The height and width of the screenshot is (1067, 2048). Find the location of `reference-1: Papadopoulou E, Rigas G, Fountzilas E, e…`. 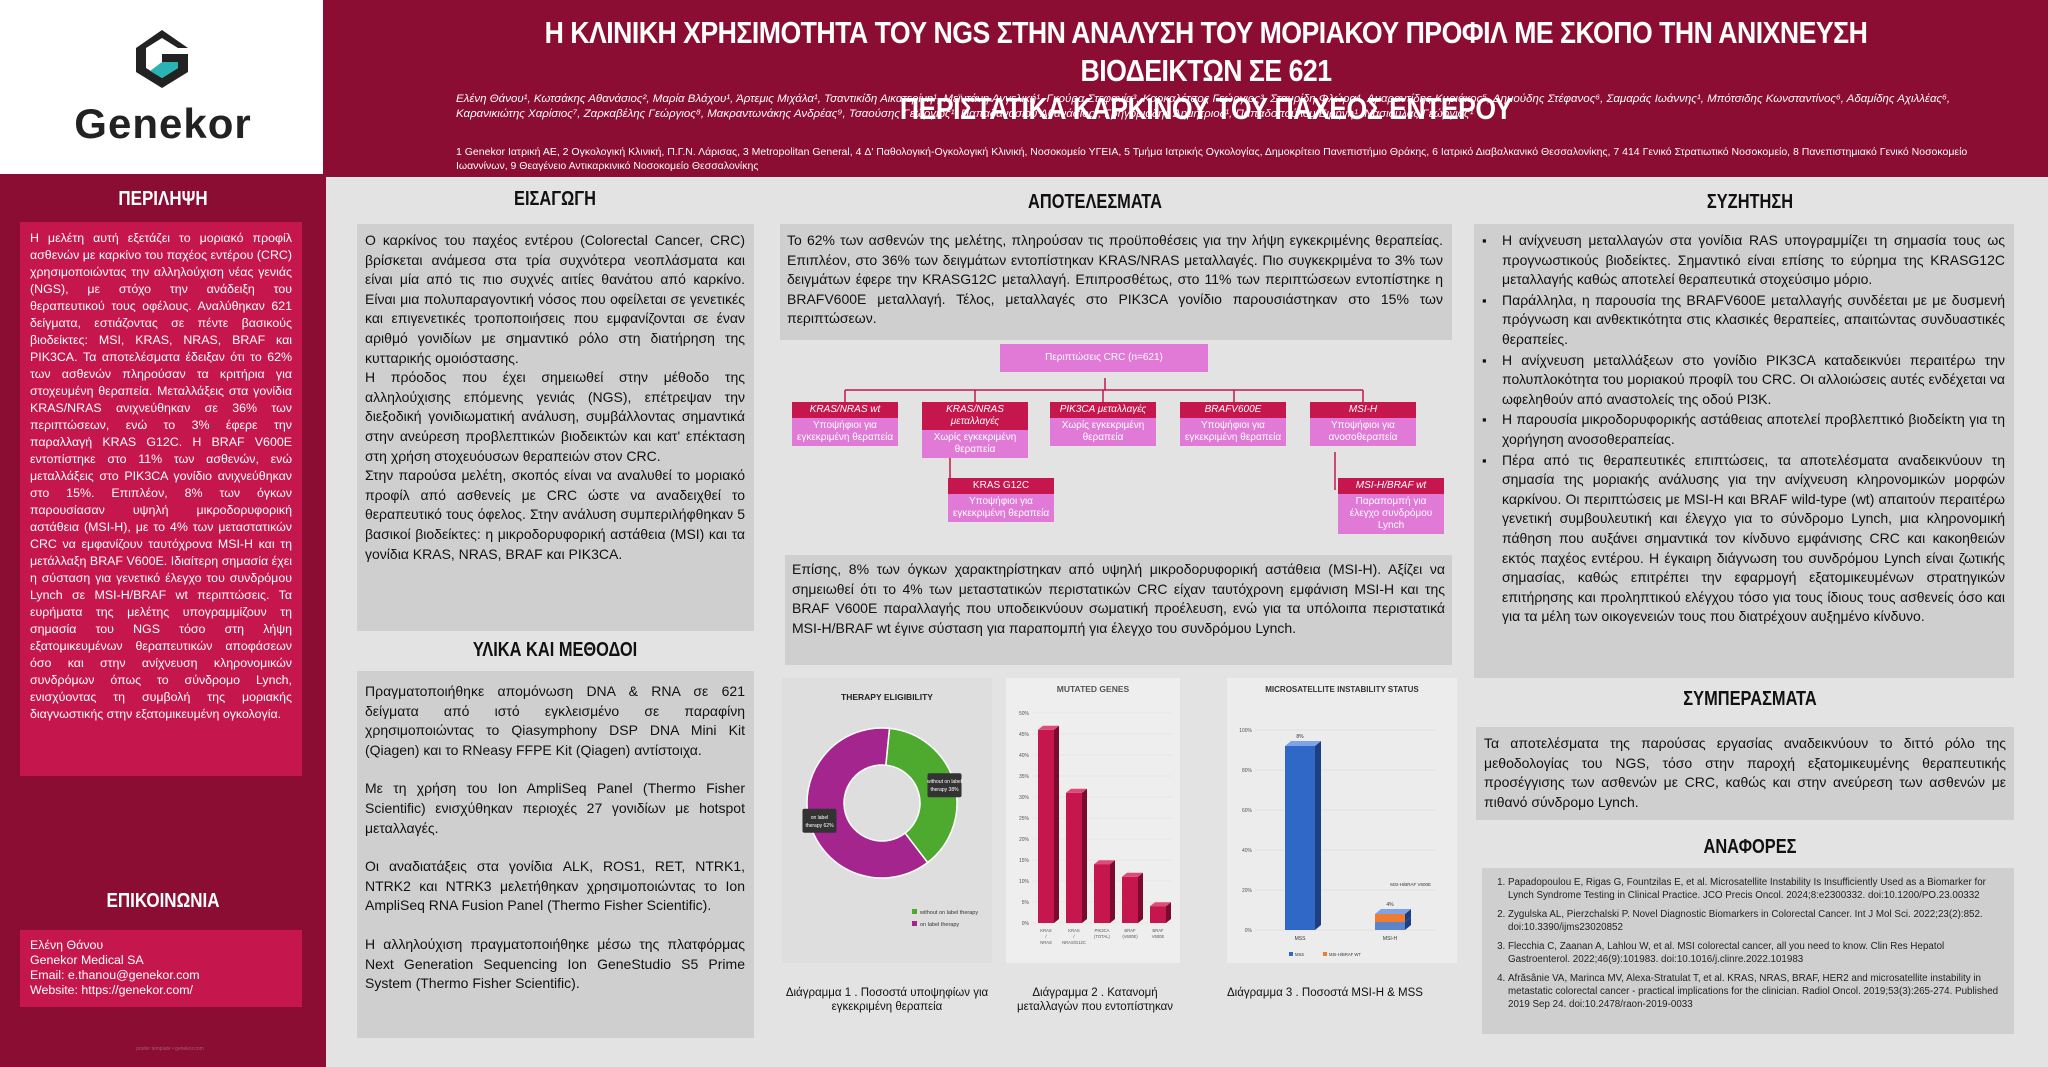

reference-1: Papadopoulou E, Rigas G, Fountzilas E, e… is located at coordinates (1758, 889).